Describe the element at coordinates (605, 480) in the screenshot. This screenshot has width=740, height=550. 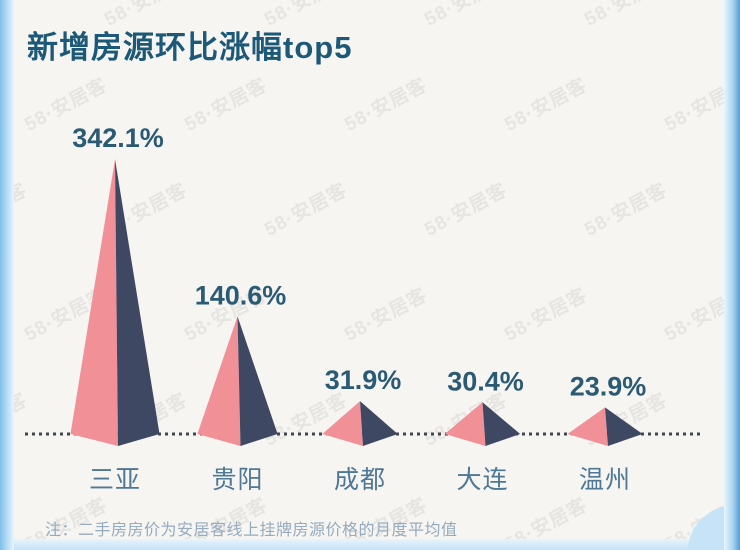
I see `category-label-温州: 温州` at that location.